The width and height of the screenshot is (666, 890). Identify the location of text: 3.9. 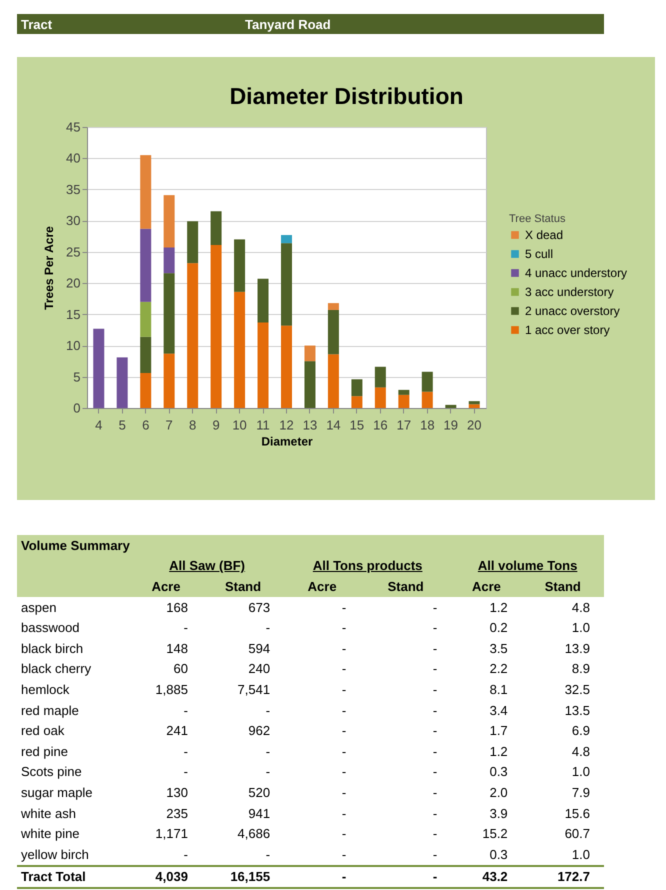
(499, 813).